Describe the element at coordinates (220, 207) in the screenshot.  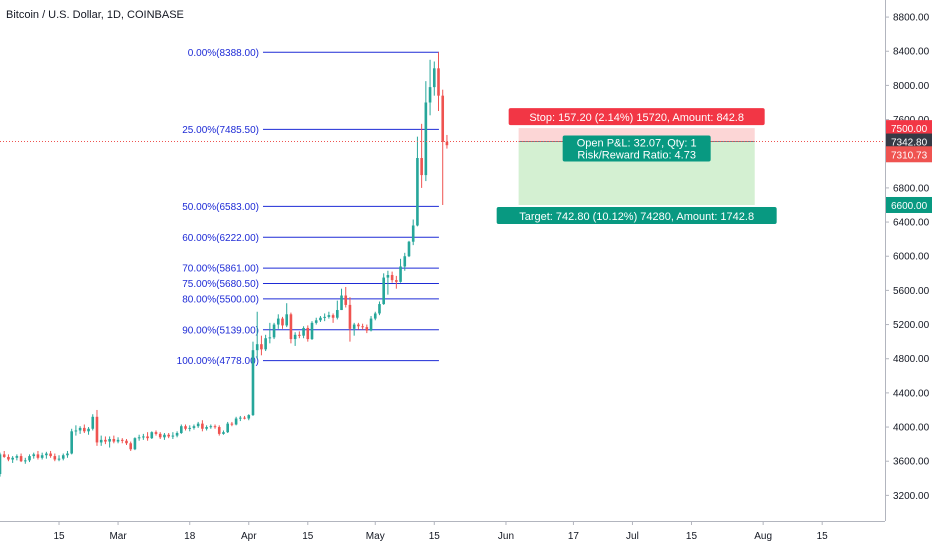
I see `fib-level-label: 50.00%(6583.00)` at that location.